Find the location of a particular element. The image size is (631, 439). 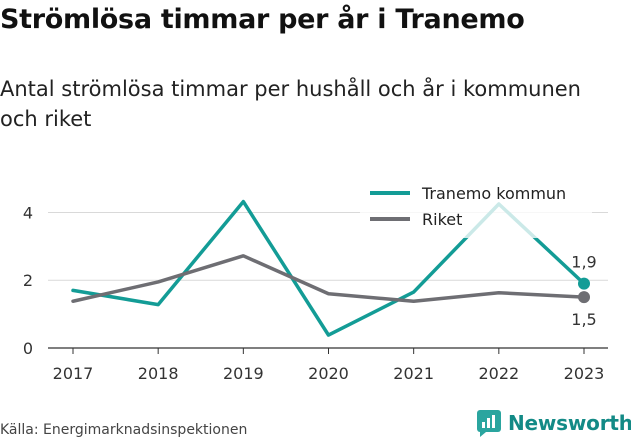

x-tick-label: 2019 is located at coordinates (243, 373).